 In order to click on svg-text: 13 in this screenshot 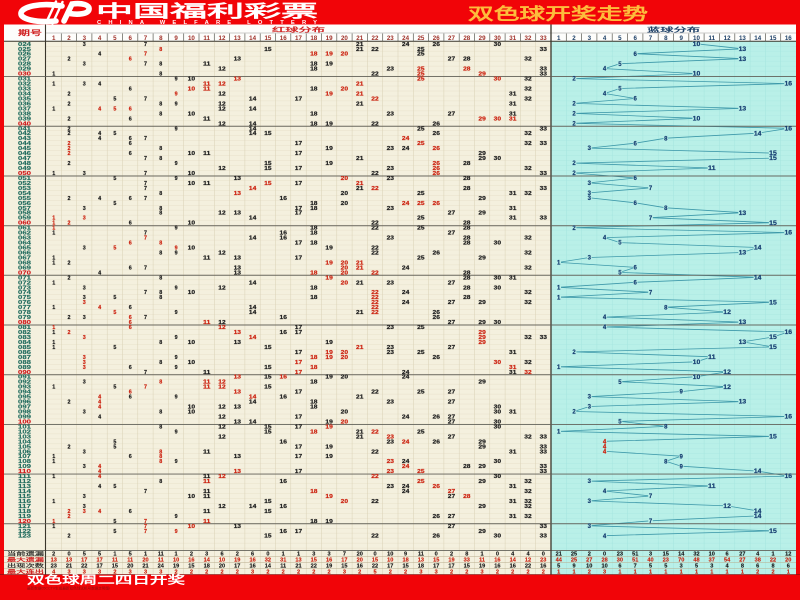, I will do `click(237, 179)`.